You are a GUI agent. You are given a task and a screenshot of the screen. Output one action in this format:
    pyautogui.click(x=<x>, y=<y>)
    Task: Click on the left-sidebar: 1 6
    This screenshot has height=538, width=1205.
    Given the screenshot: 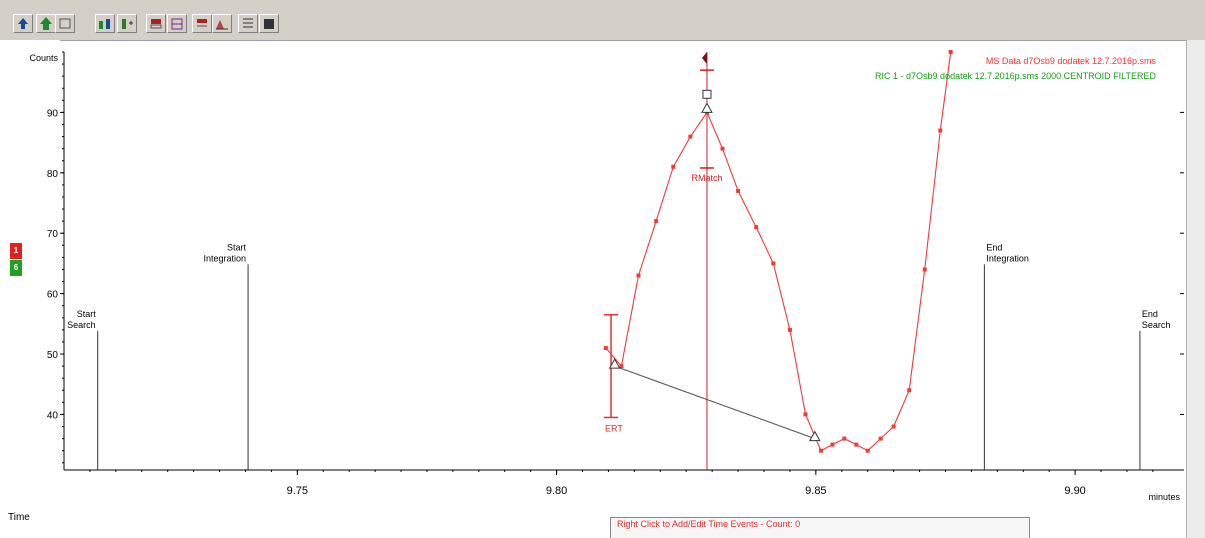 What is the action you would take?
    pyautogui.click(x=30, y=289)
    